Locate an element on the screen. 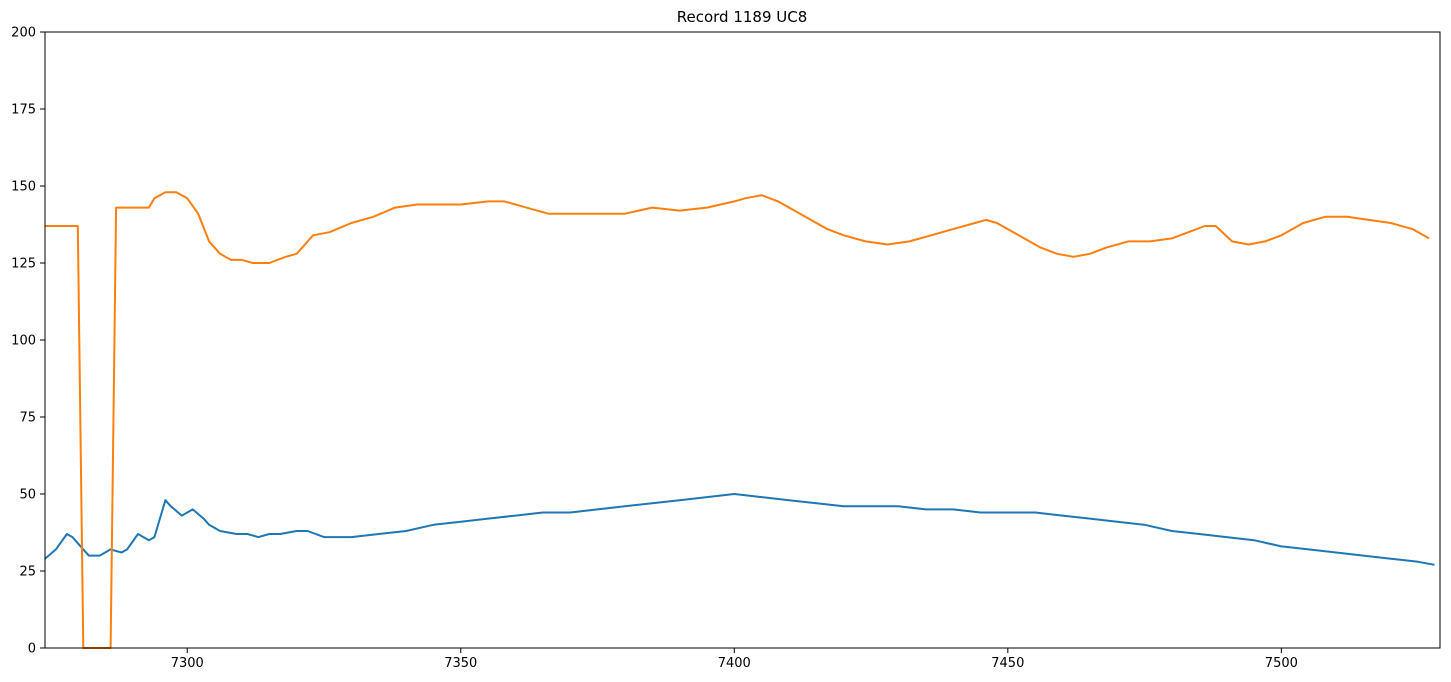 Image resolution: width=1451 pixels, height=682 pixels. y-tick-label: 175 is located at coordinates (23, 110).